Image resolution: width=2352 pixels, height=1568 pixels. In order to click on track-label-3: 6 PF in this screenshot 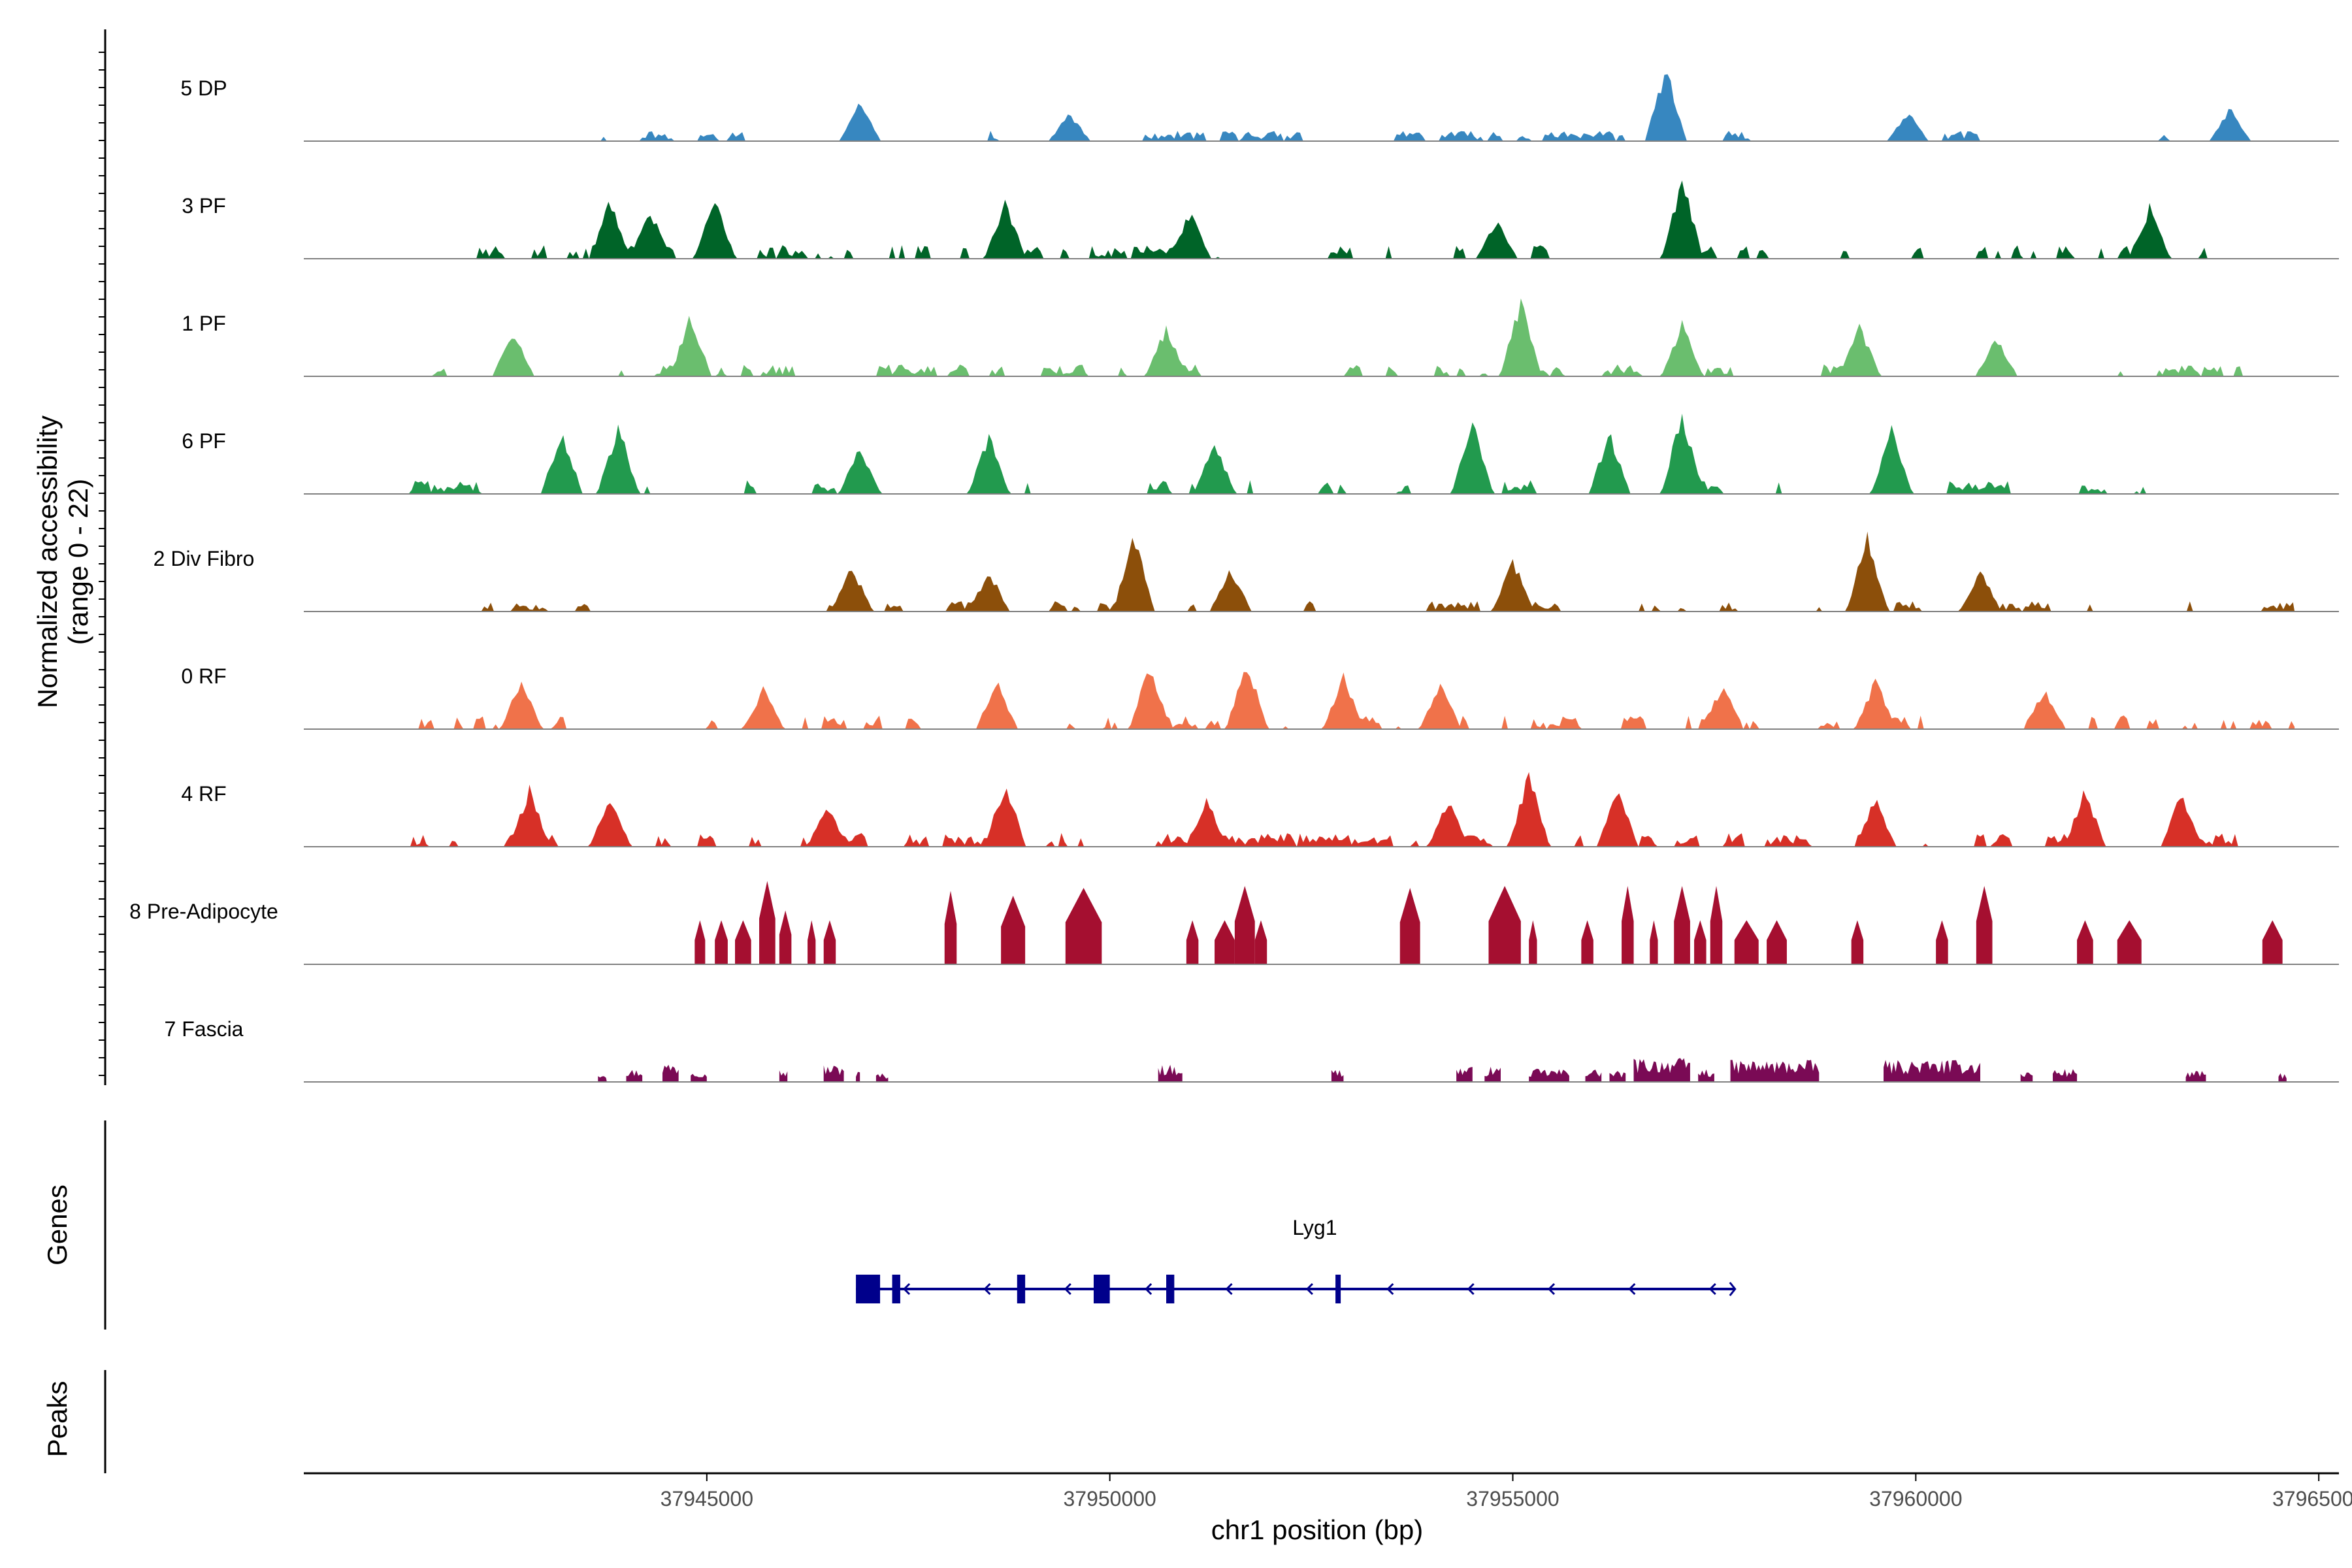, I will do `click(204, 441)`.